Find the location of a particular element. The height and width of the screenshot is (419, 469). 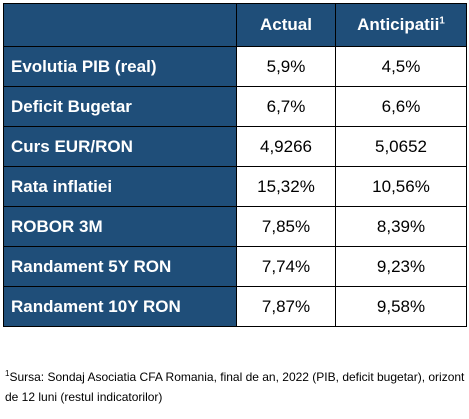

table-row: Evolutia PIB (real) 5,9% 4,5% is located at coordinates (235, 66).